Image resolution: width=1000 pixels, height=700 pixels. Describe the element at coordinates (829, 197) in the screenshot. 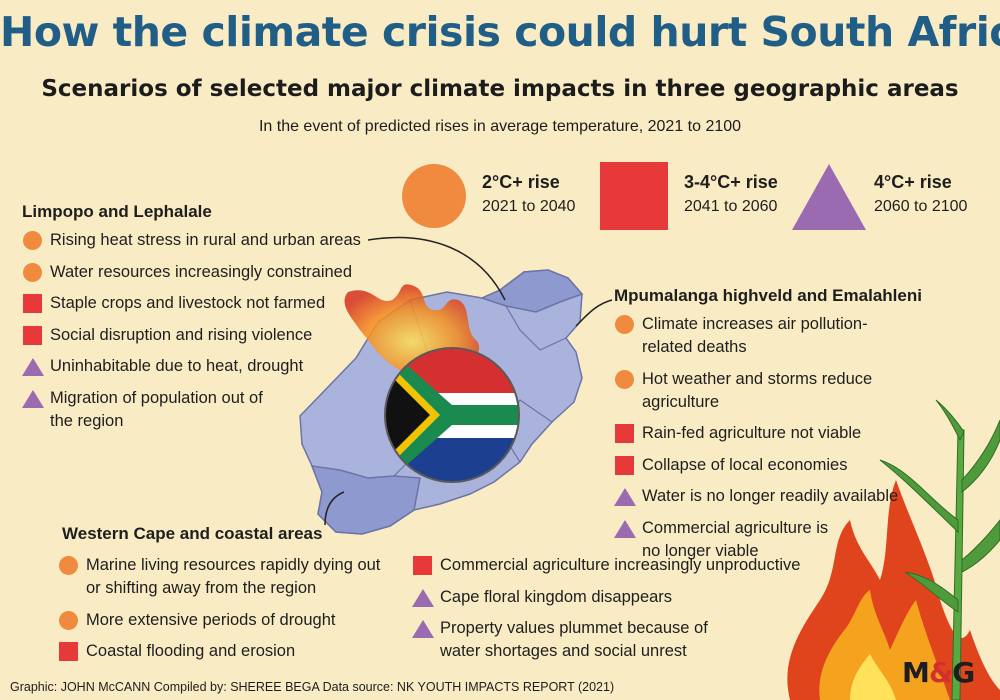

I see `legend-triangle-icon` at that location.